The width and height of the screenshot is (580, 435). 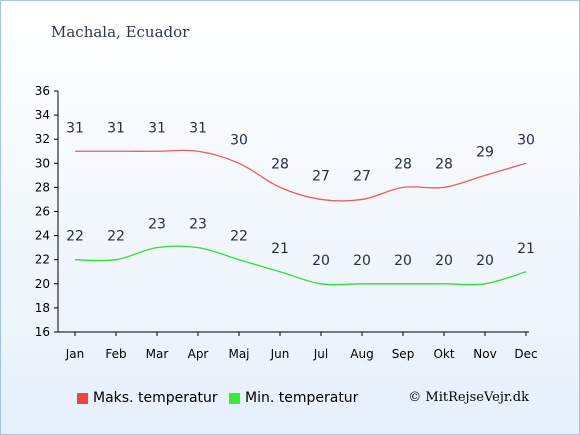 I want to click on y-tick-label: 20, so click(x=42, y=284).